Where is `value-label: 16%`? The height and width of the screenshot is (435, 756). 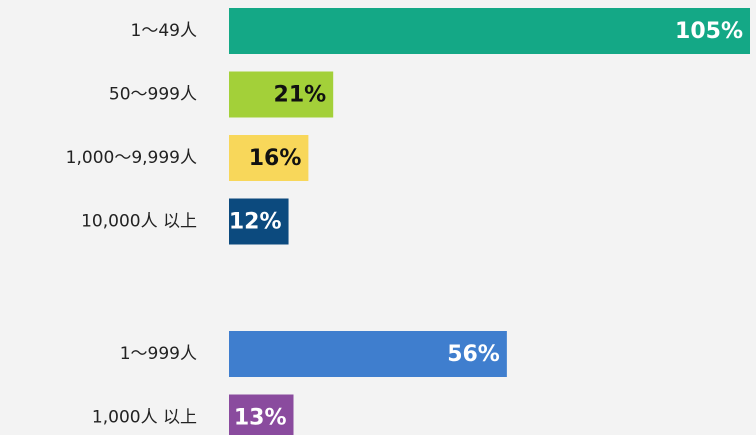 value-label: 16% is located at coordinates (275, 158).